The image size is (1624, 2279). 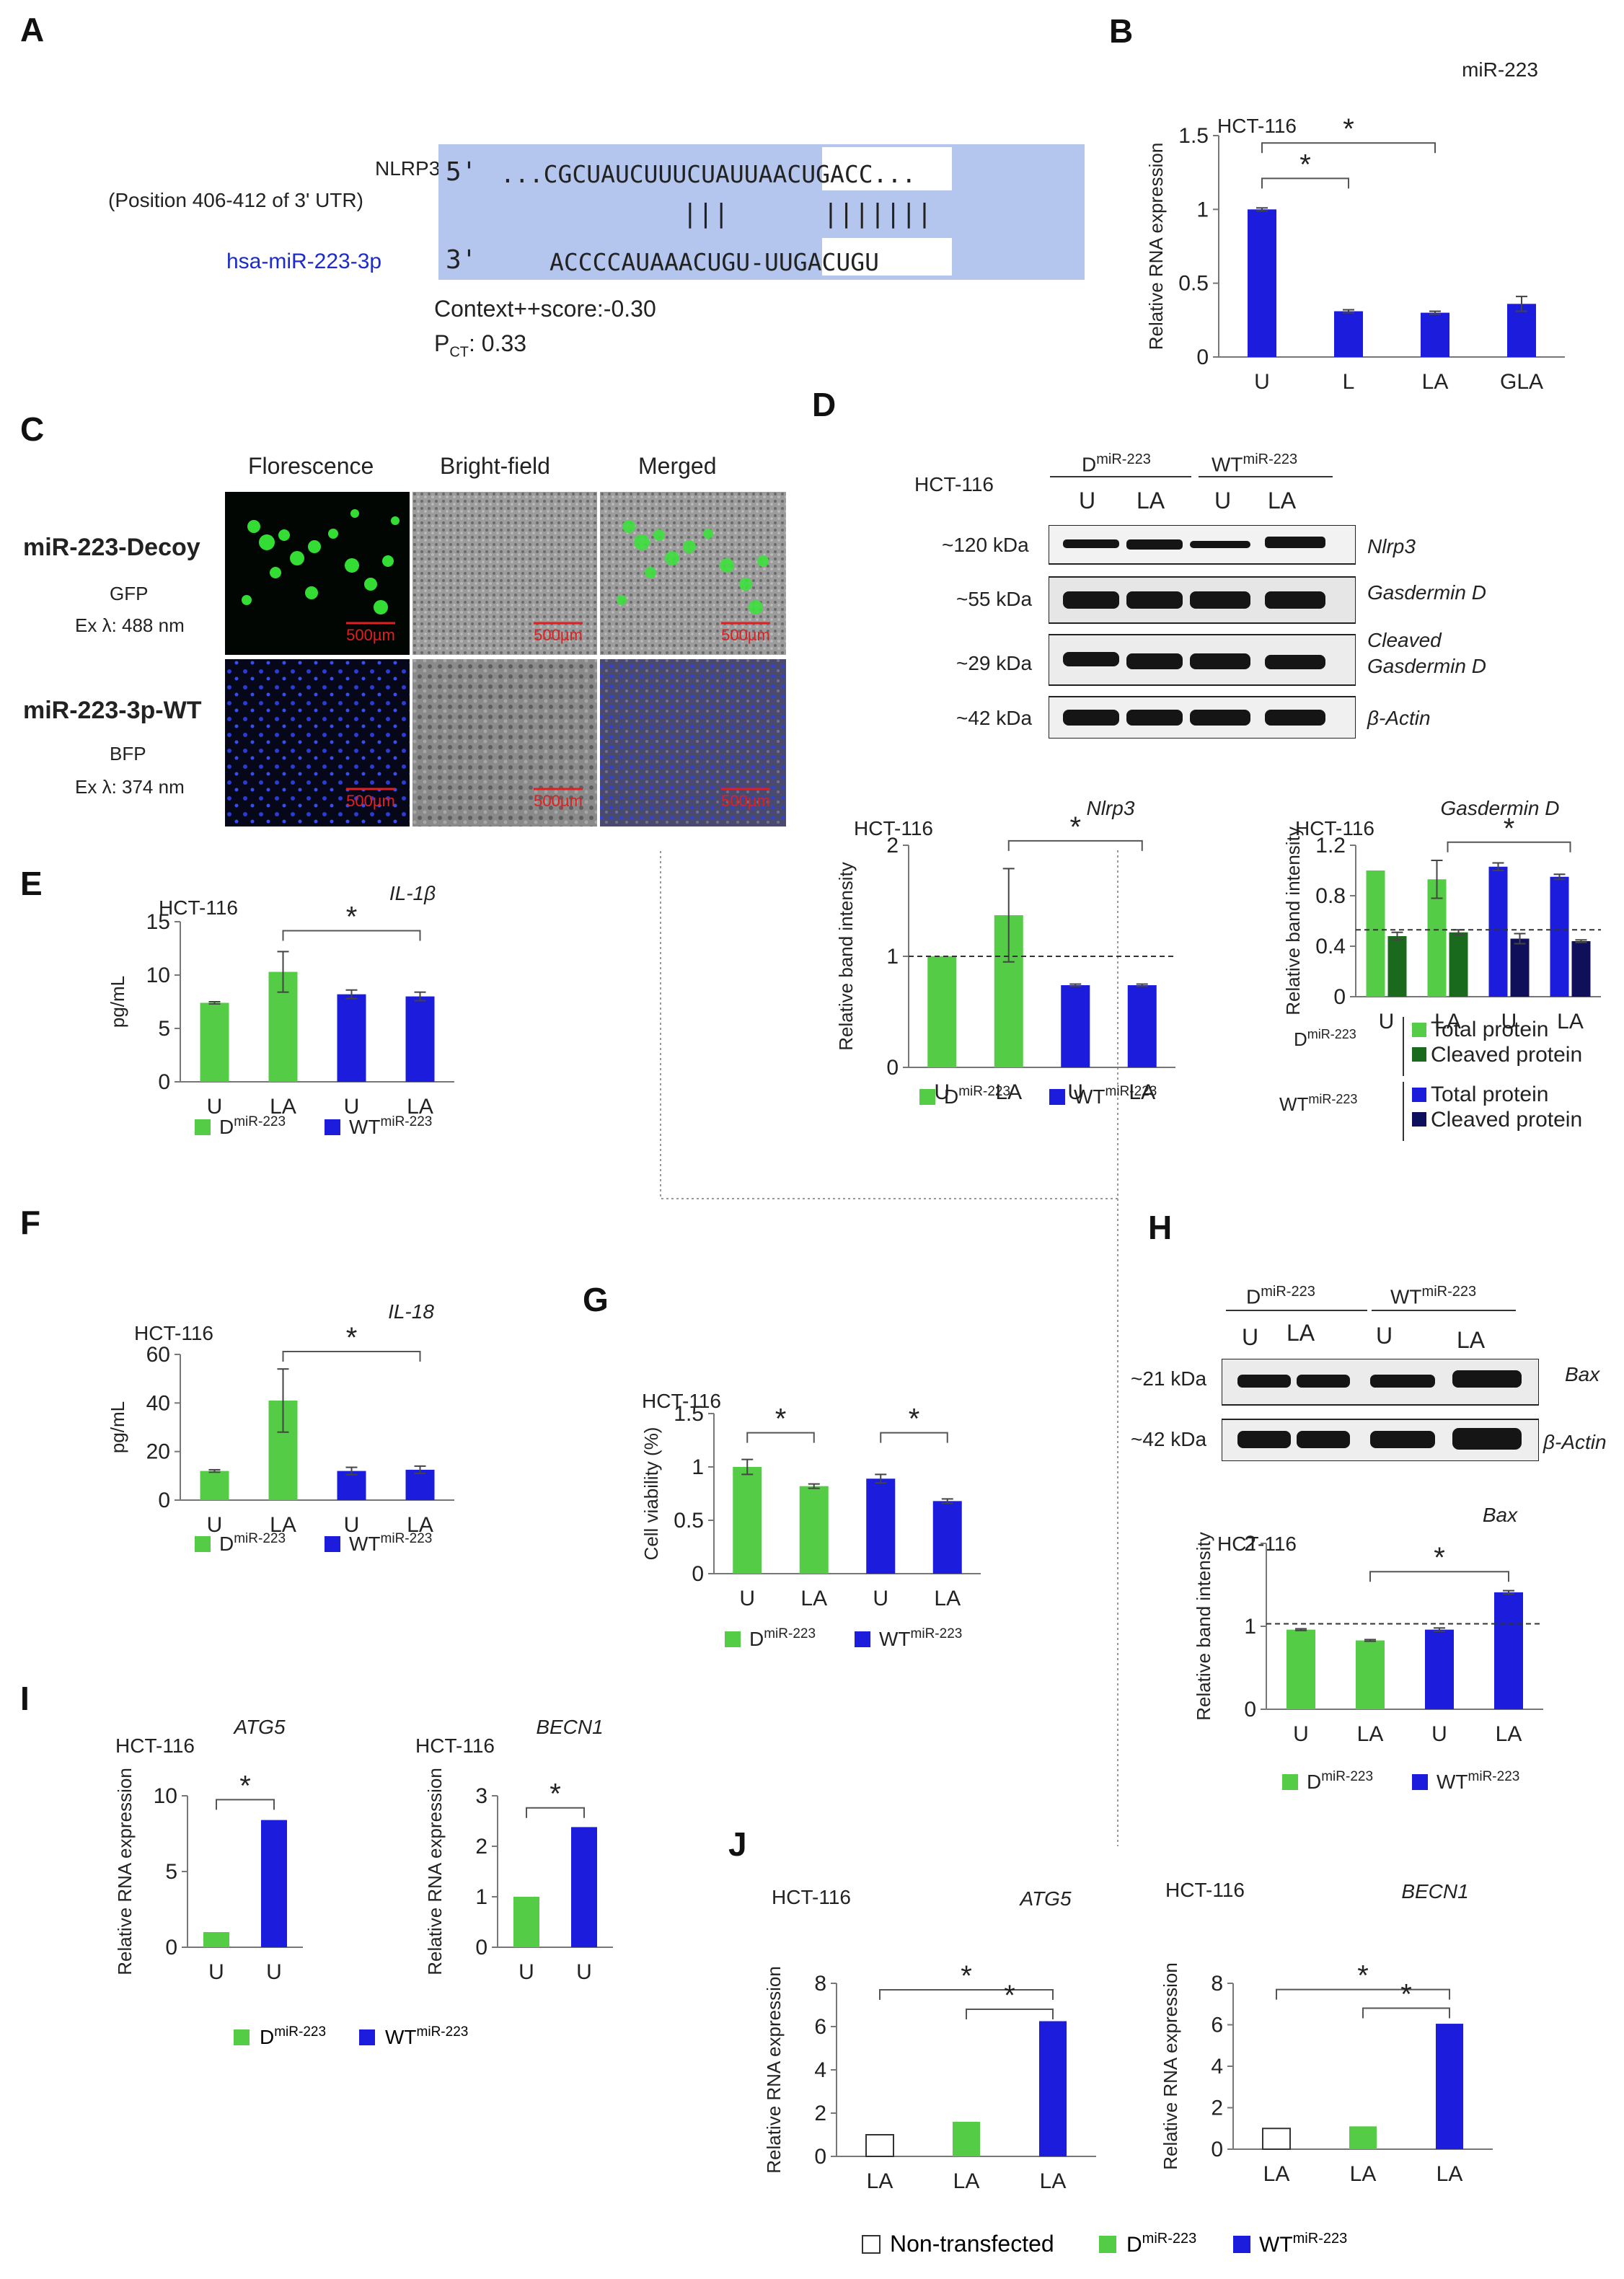 What do you see at coordinates (1250, 1627) in the screenshot?
I see `y-tick-label: 1` at bounding box center [1250, 1627].